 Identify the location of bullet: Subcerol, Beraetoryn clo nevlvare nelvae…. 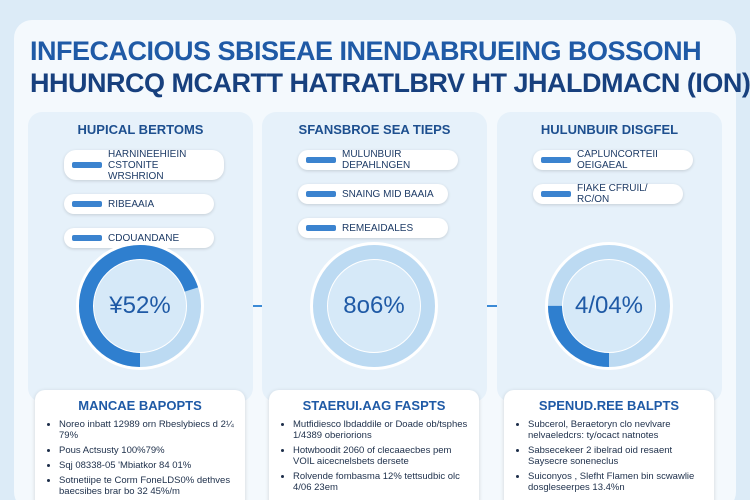
(617, 430).